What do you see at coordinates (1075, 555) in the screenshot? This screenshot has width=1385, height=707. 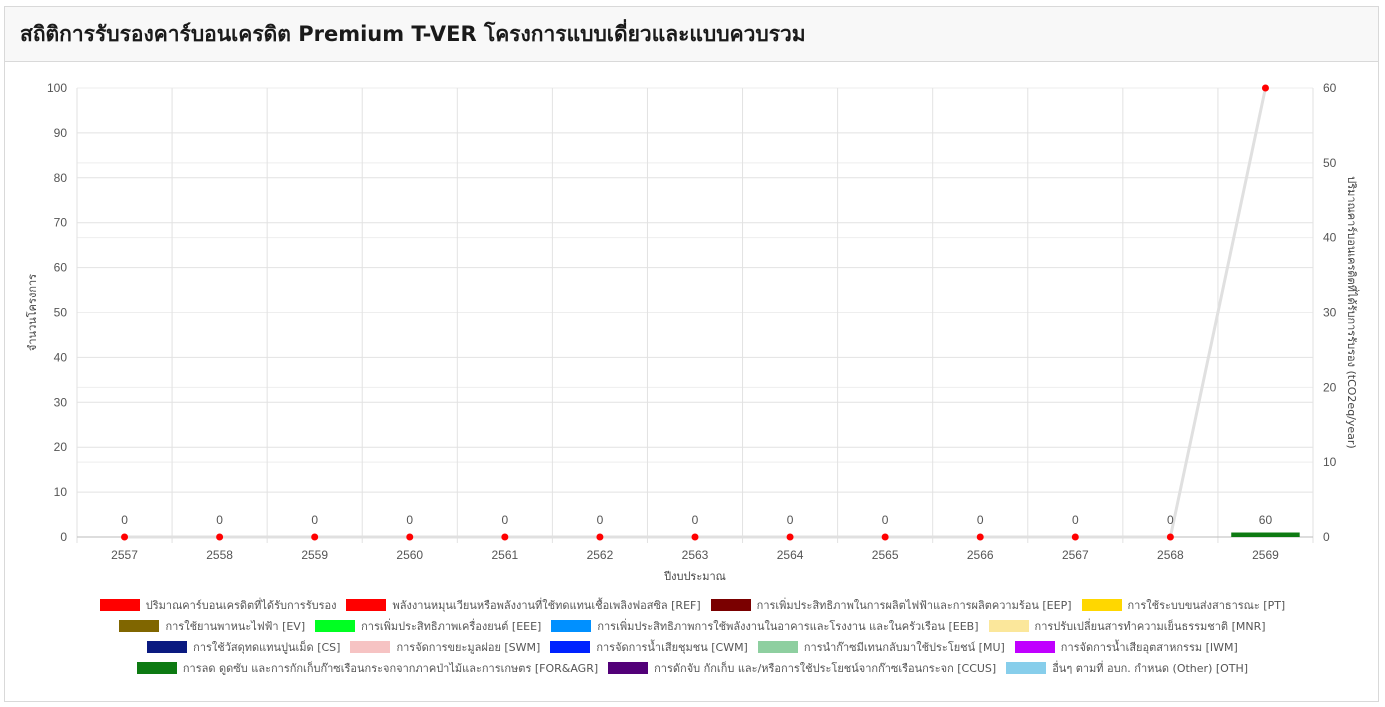 I see `x-tick-2567: 2567` at bounding box center [1075, 555].